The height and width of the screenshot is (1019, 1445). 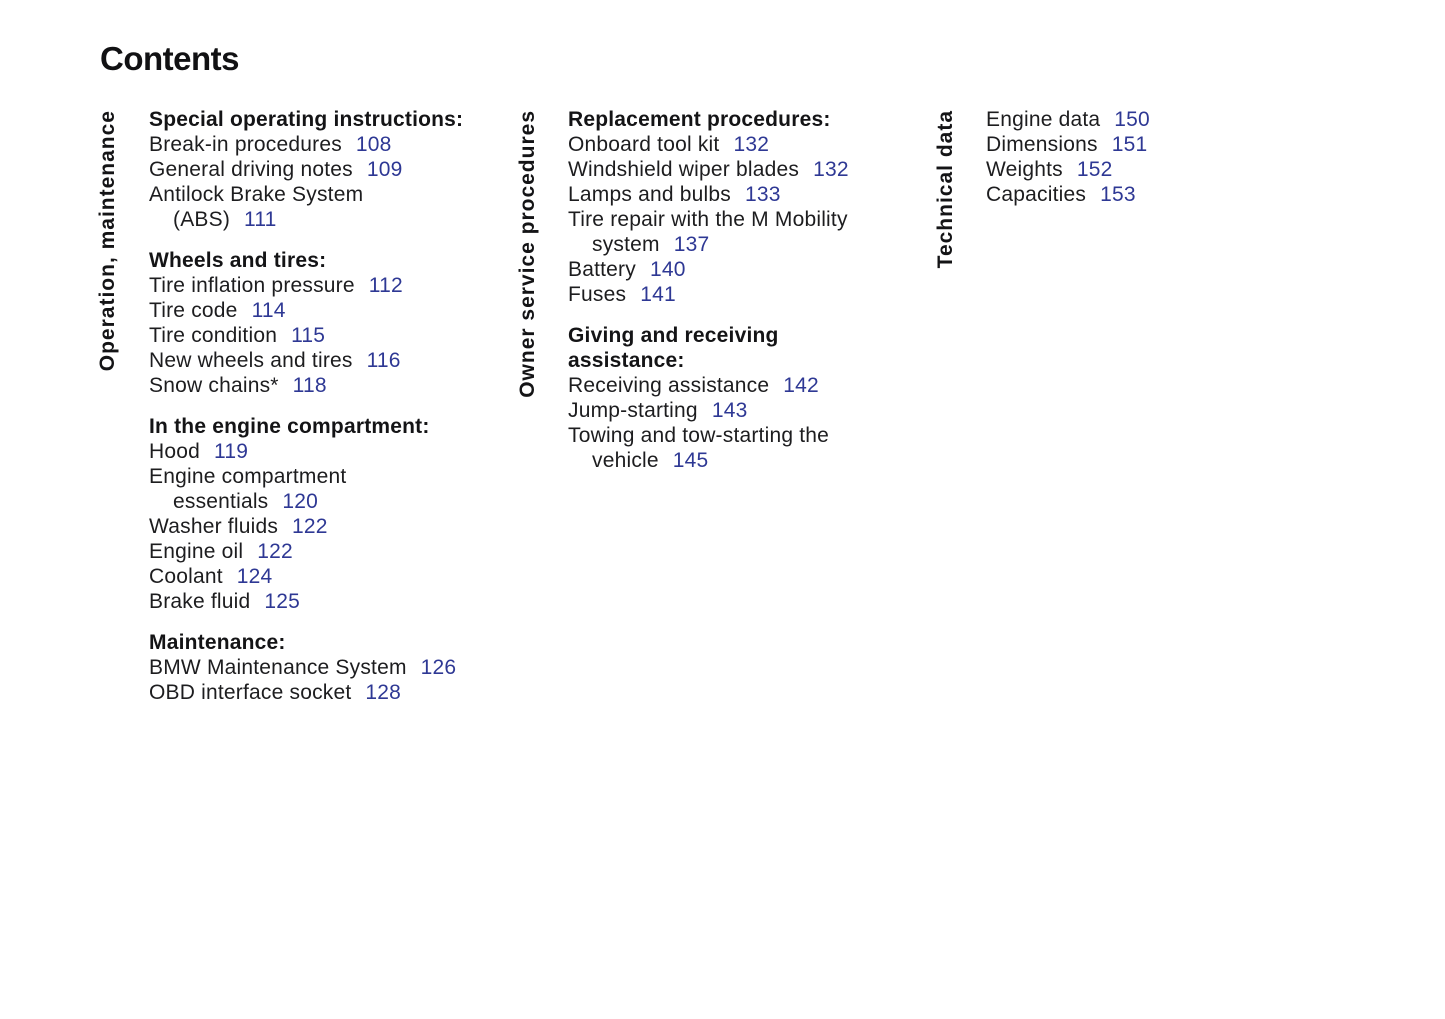 What do you see at coordinates (633, 410) in the screenshot?
I see `toc-entry-title: Jump-starting` at bounding box center [633, 410].